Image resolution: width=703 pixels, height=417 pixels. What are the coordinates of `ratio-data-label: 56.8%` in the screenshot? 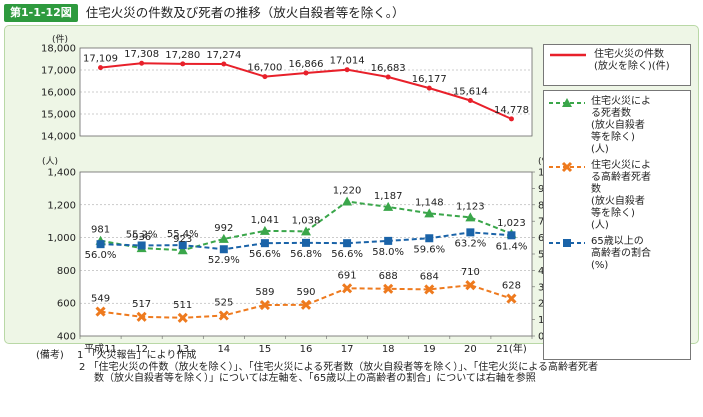 It's located at (306, 254).